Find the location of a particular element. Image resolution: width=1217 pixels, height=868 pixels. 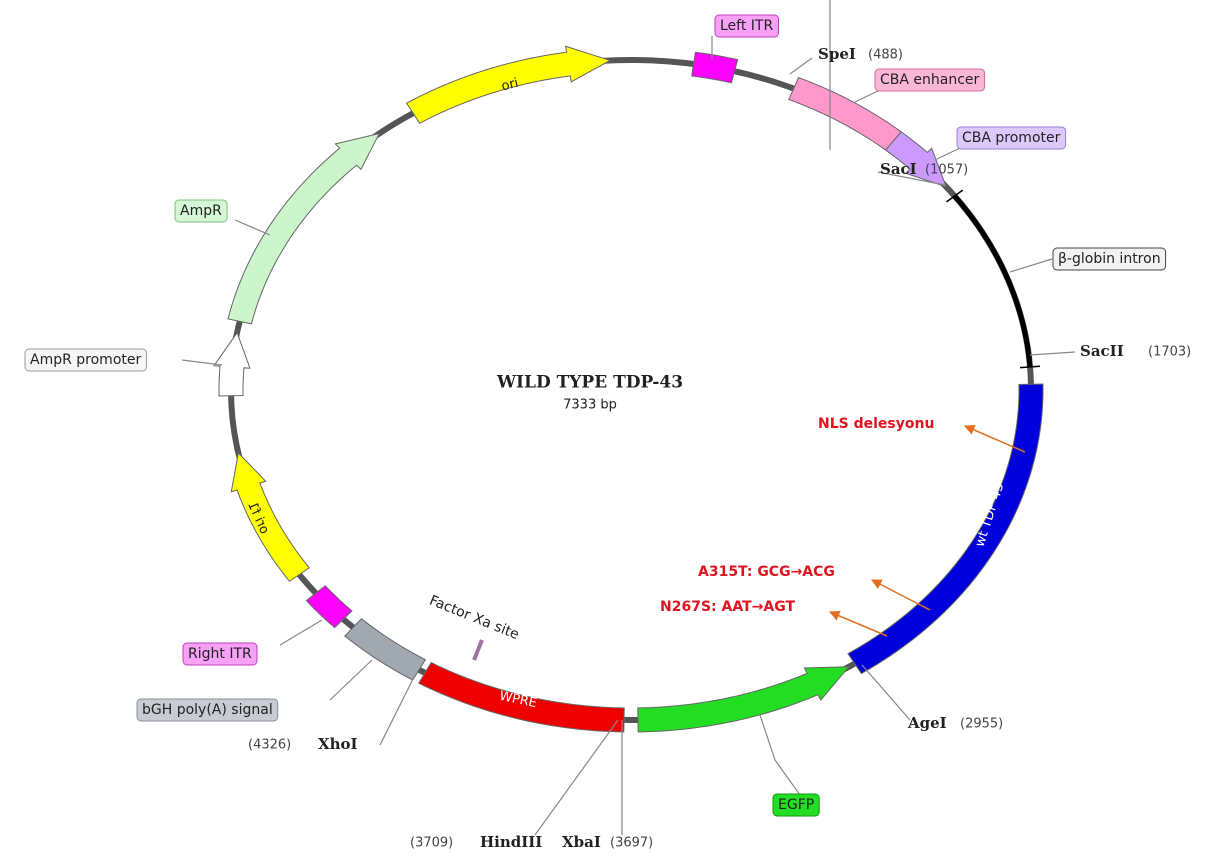

site-name: SacI is located at coordinates (898, 169).